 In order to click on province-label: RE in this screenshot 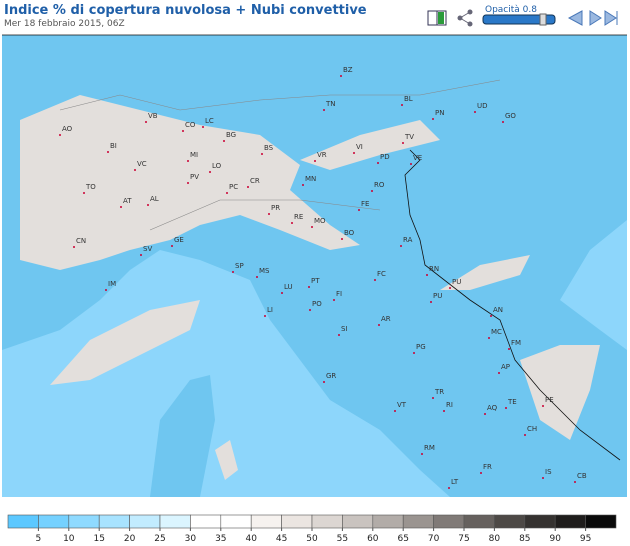, I will do `click(298, 217)`.